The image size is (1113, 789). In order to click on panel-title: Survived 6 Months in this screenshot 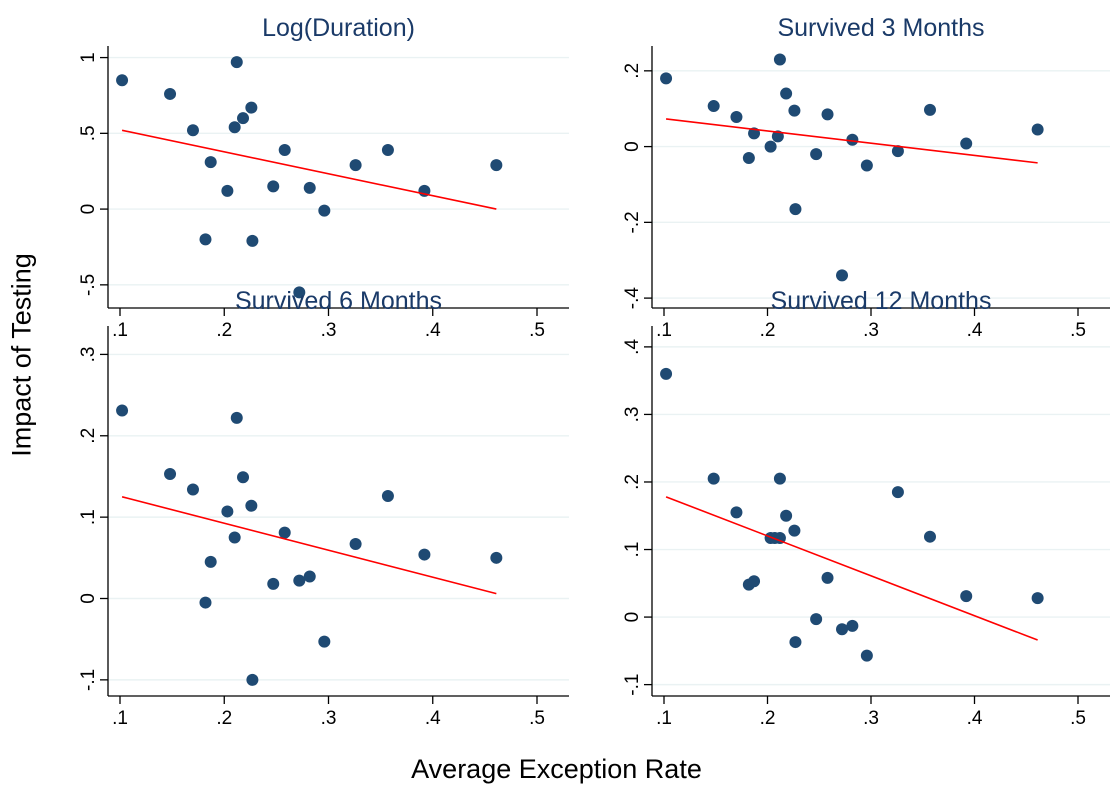, I will do `click(338, 301)`.